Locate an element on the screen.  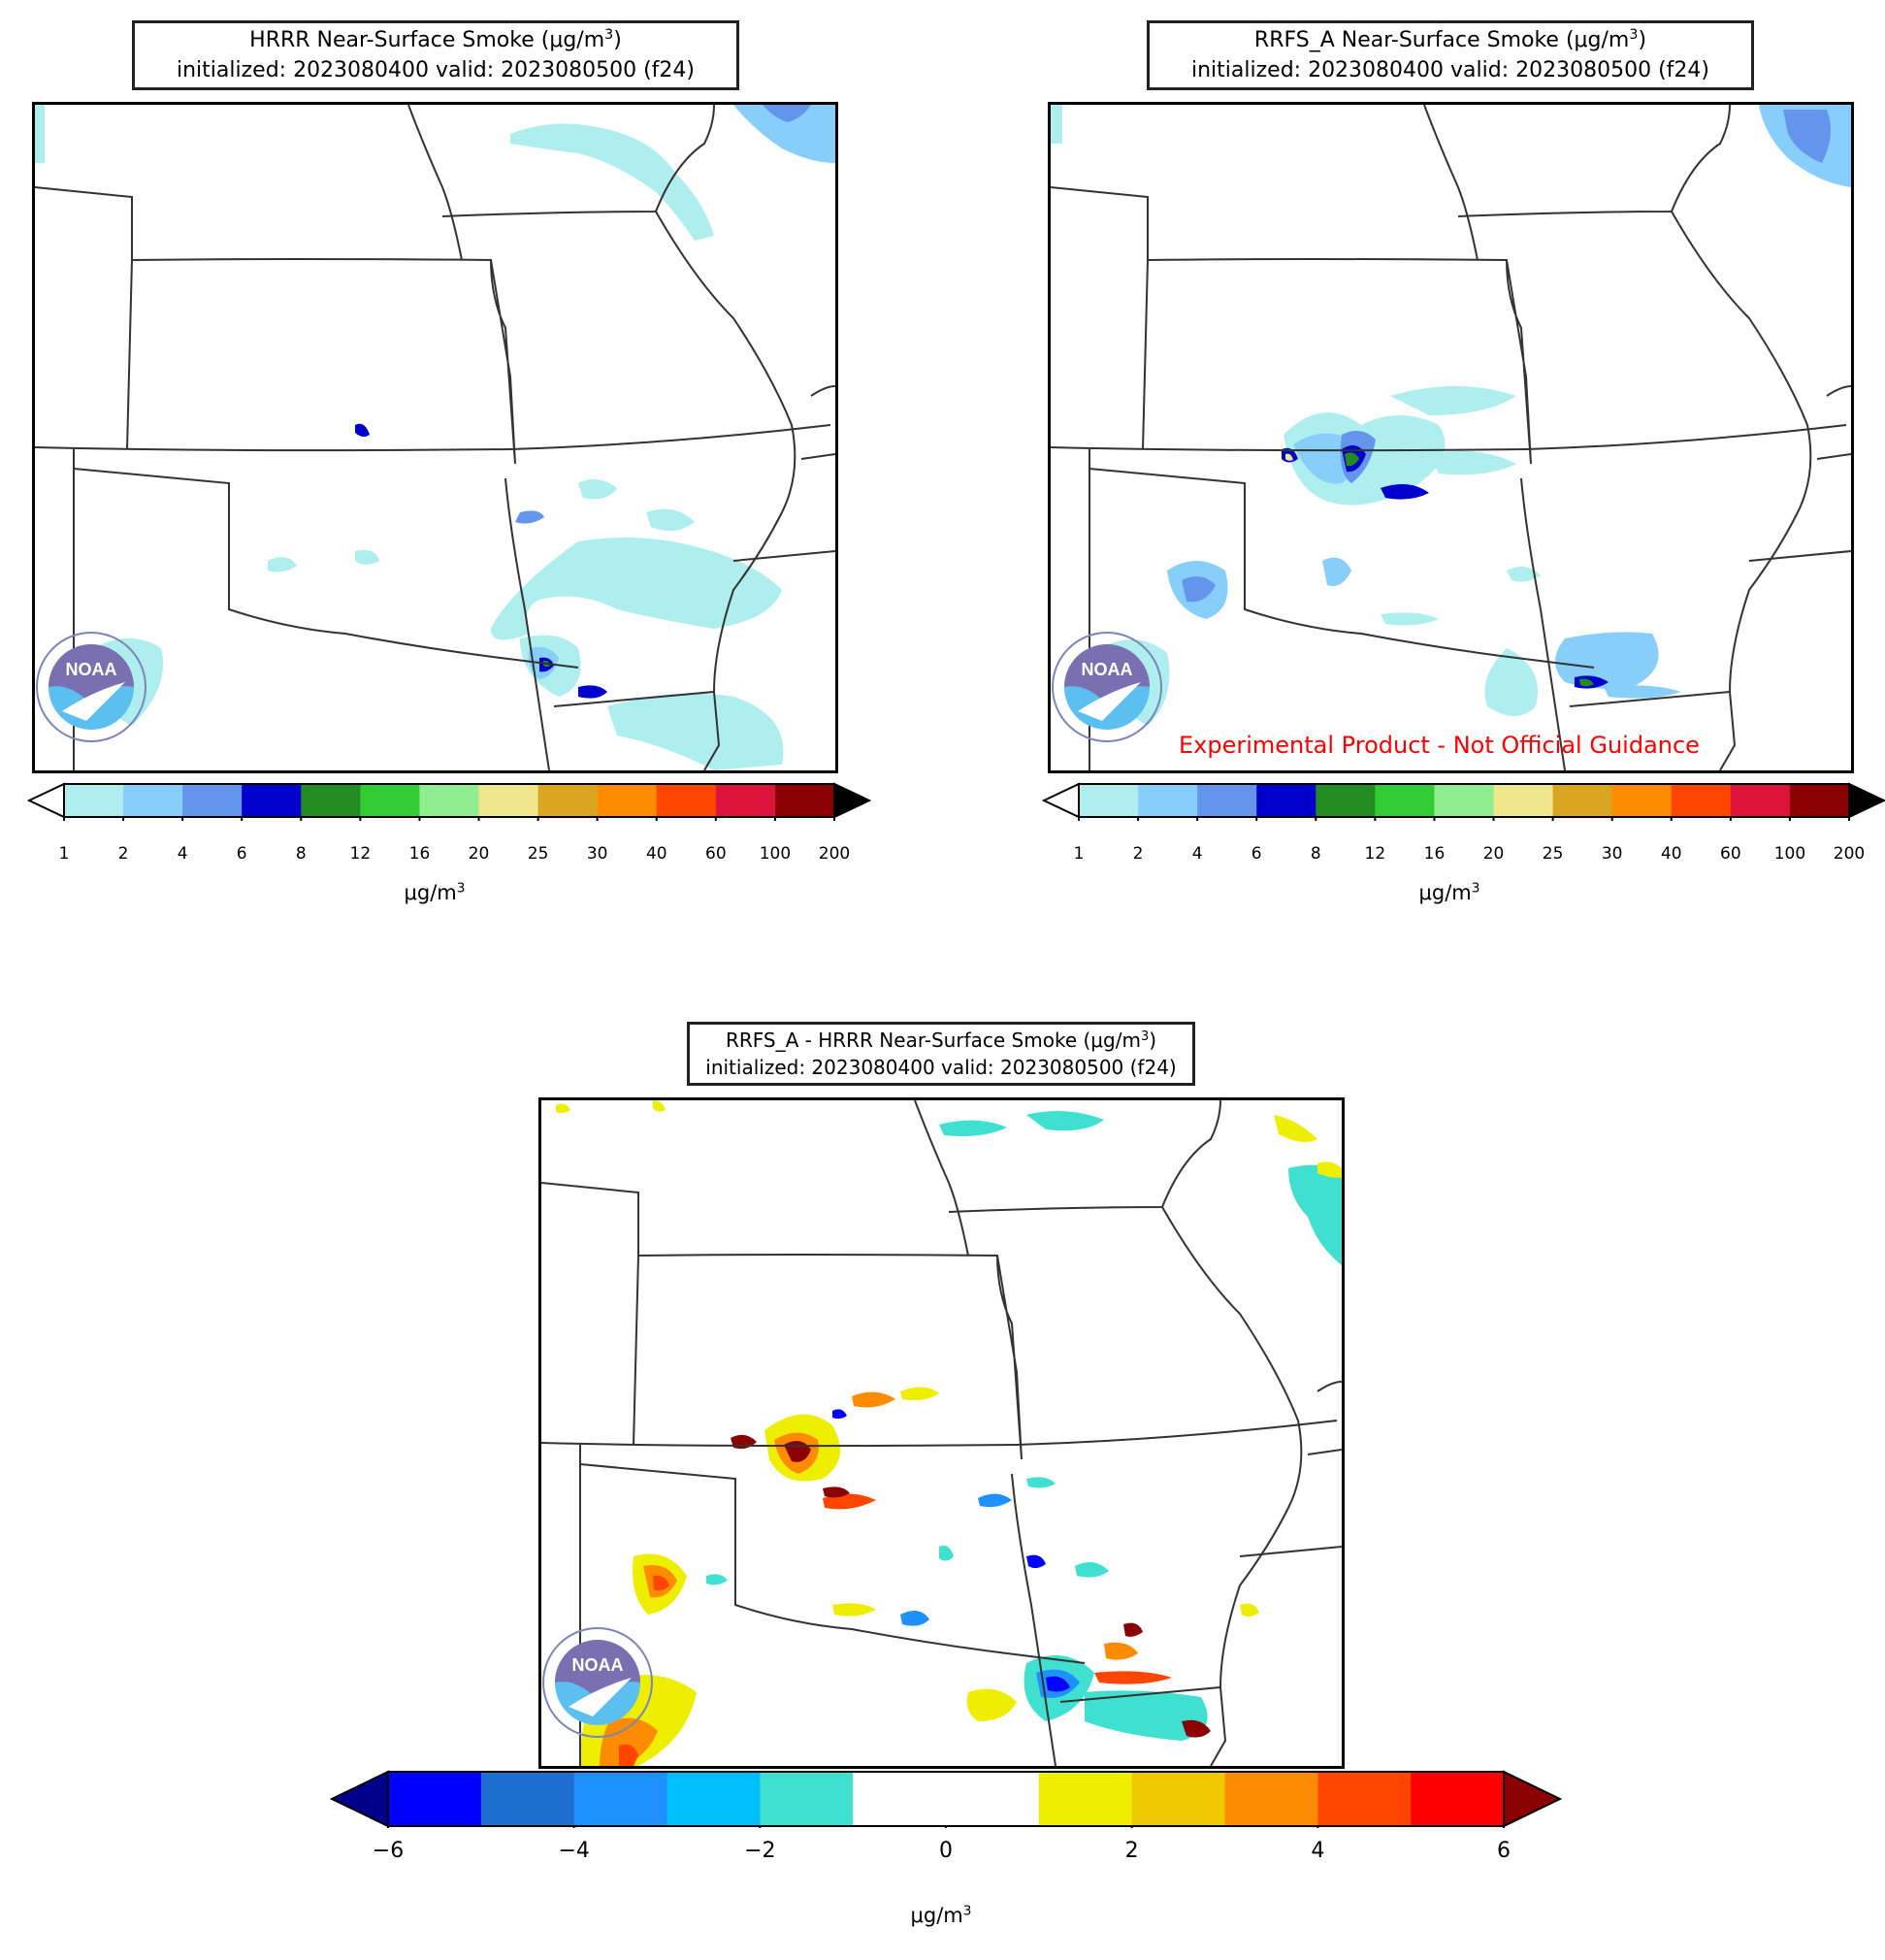
colorbar-tick-label: 2 is located at coordinates (123, 854).